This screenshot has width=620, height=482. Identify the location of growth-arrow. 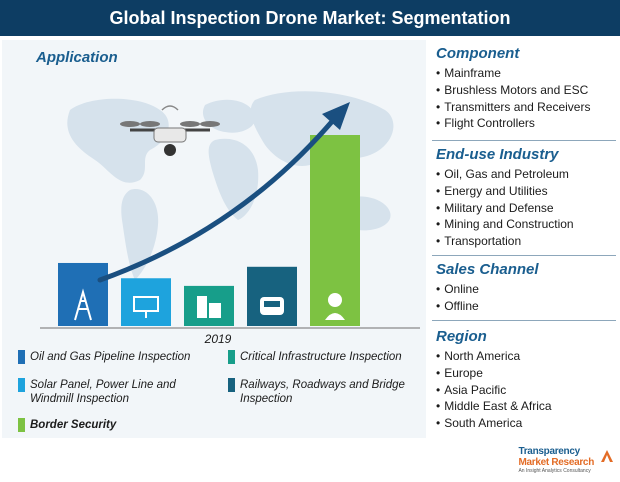
(217, 199).